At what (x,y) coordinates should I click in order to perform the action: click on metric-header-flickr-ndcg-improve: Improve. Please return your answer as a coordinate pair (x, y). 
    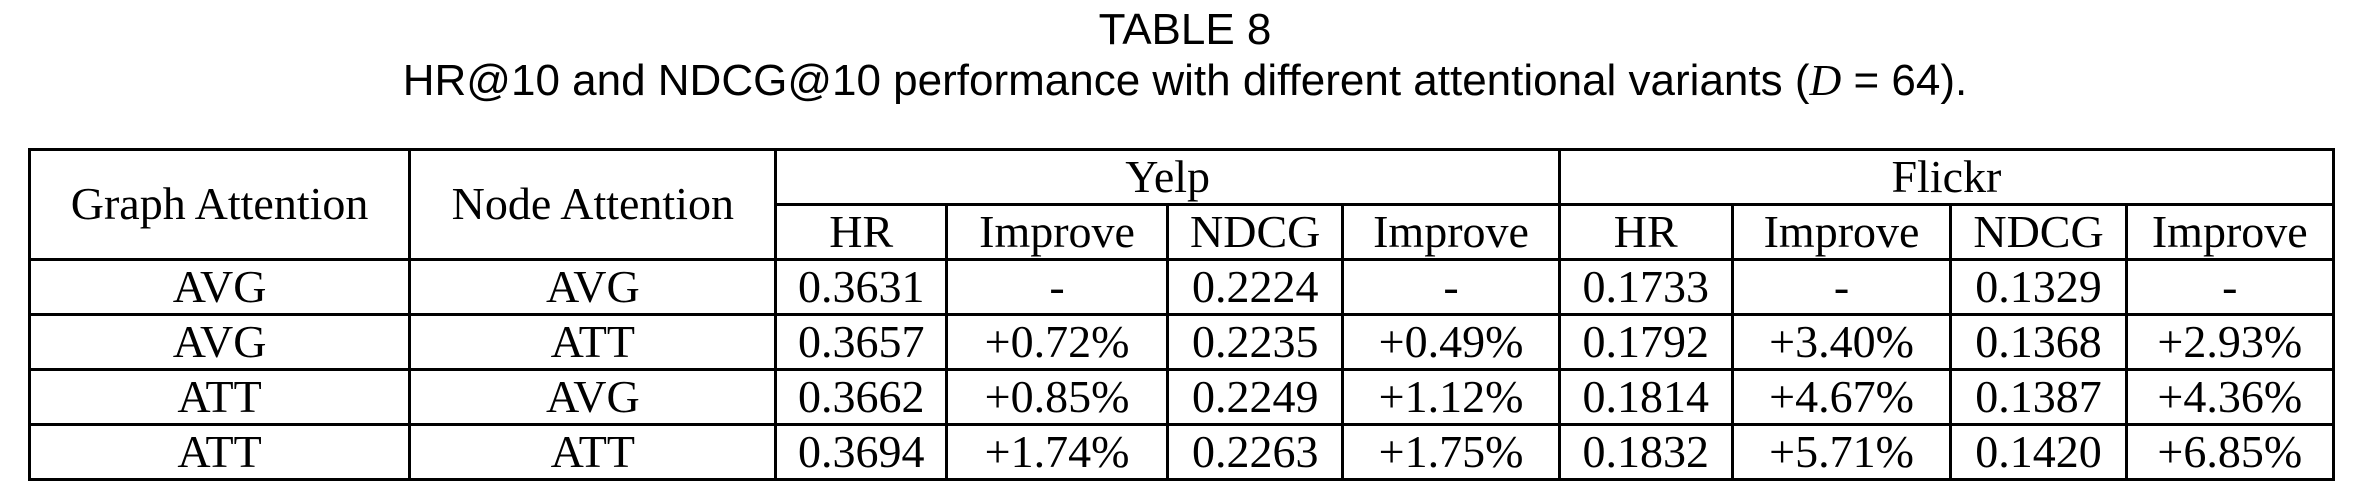
    Looking at the image, I should click on (2230, 232).